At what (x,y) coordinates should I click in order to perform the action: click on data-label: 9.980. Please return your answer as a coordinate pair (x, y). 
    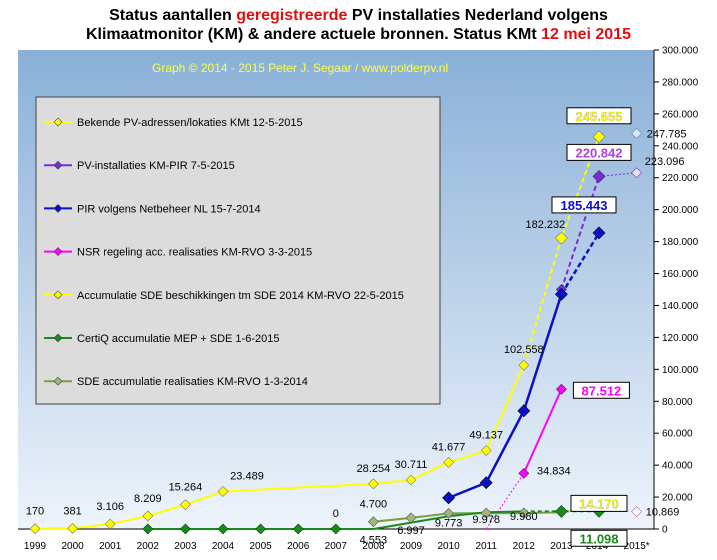
    Looking at the image, I should click on (524, 517).